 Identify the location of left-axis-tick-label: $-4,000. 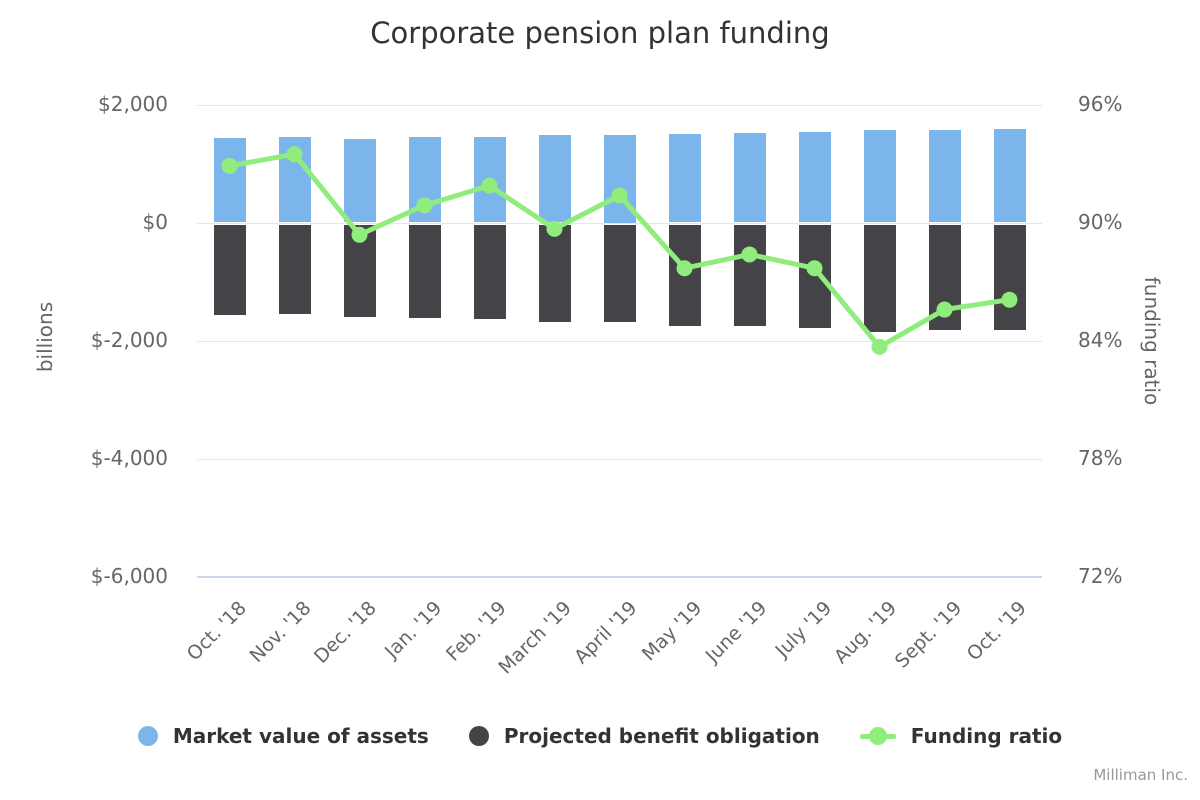
(129, 458).